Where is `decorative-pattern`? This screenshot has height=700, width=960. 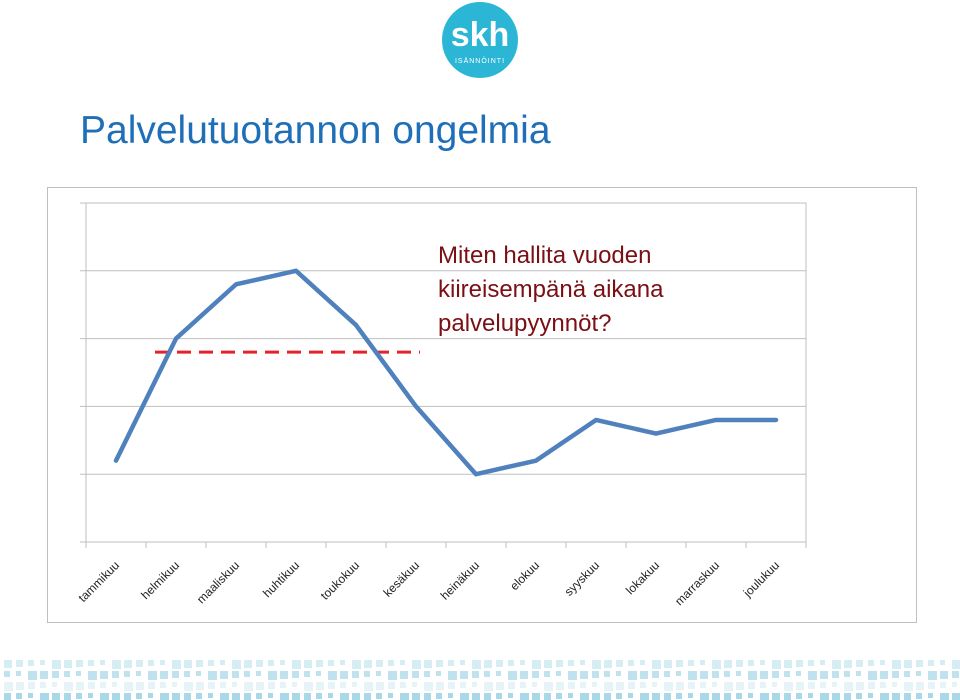
decorative-pattern is located at coordinates (482, 680).